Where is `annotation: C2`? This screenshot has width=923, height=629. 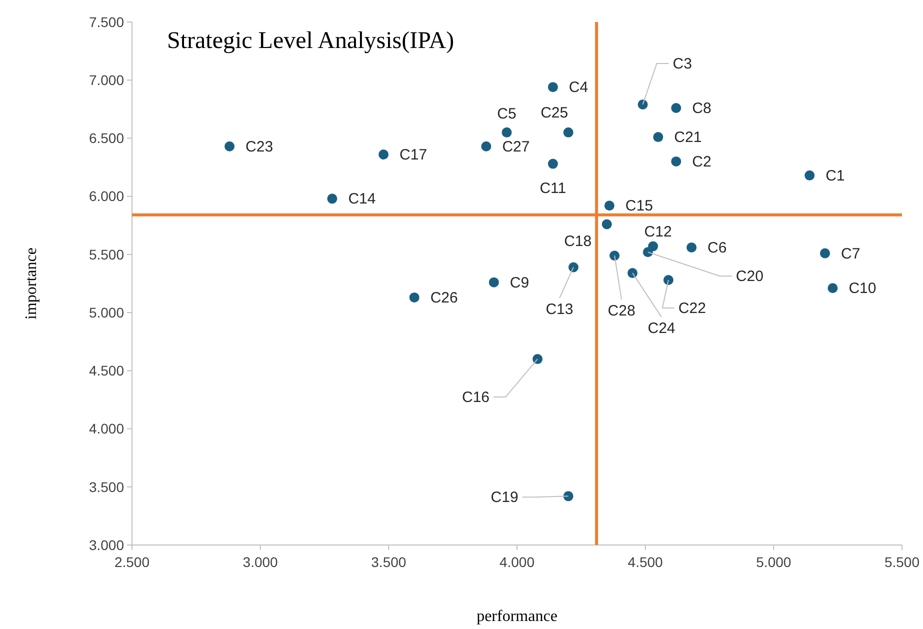 annotation: C2 is located at coordinates (702, 161).